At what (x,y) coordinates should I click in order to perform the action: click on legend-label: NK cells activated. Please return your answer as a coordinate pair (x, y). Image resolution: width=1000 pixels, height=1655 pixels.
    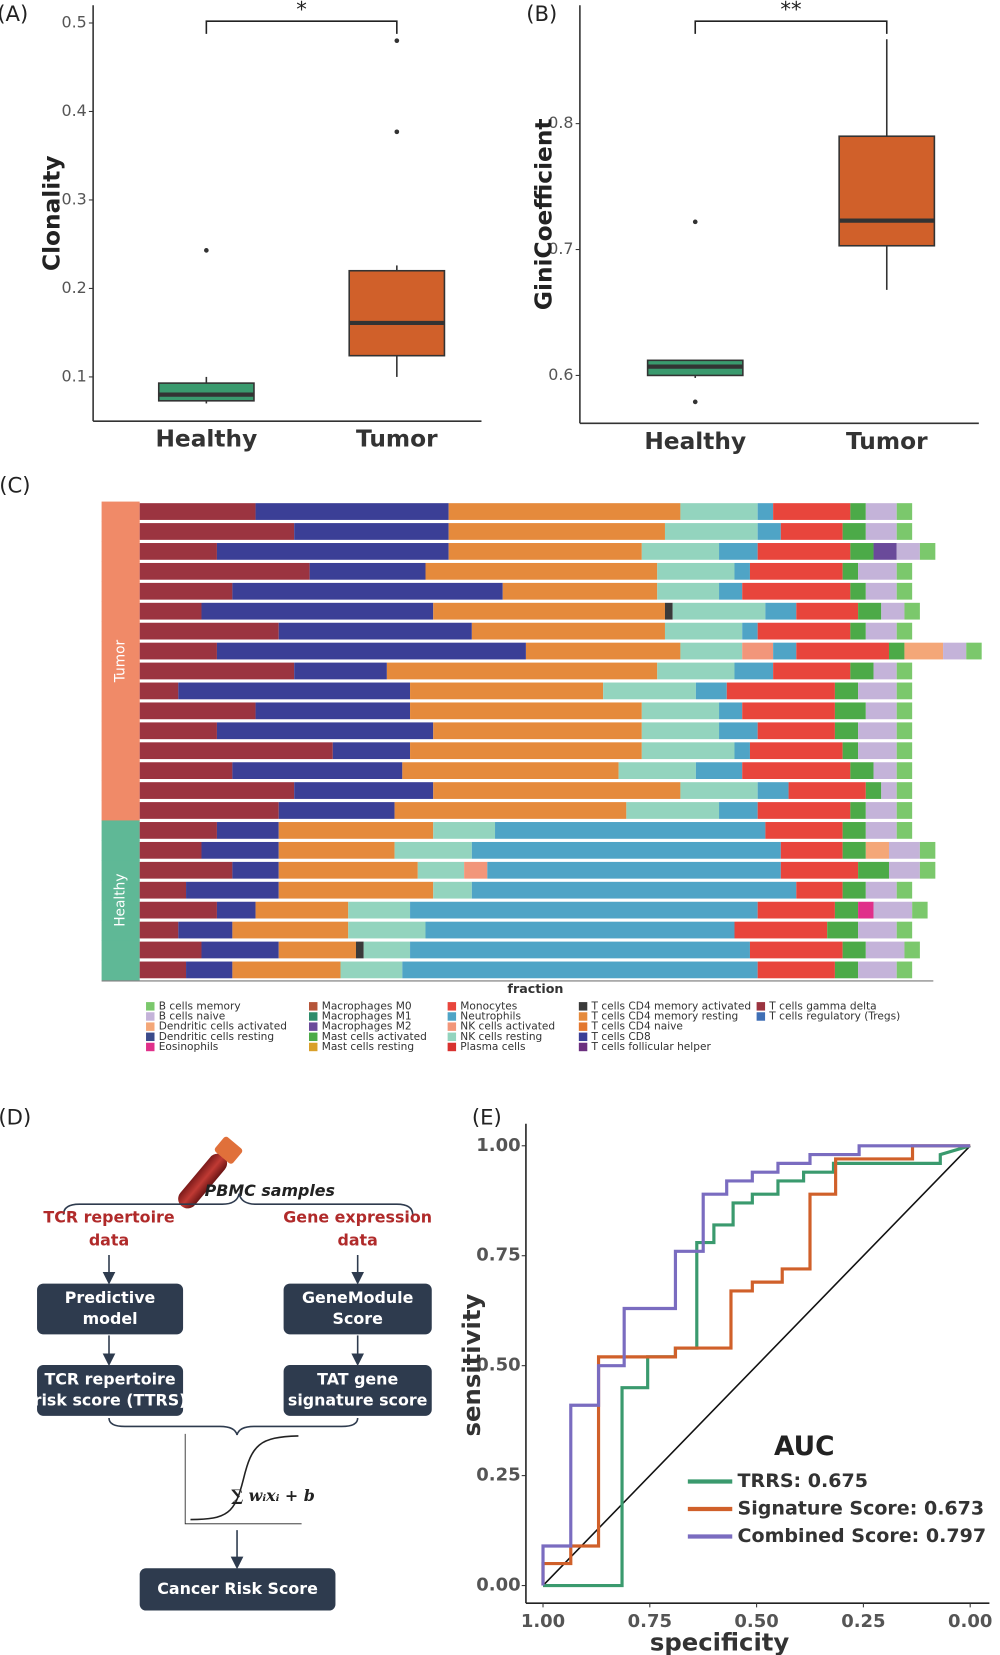
    Looking at the image, I should click on (507, 1027).